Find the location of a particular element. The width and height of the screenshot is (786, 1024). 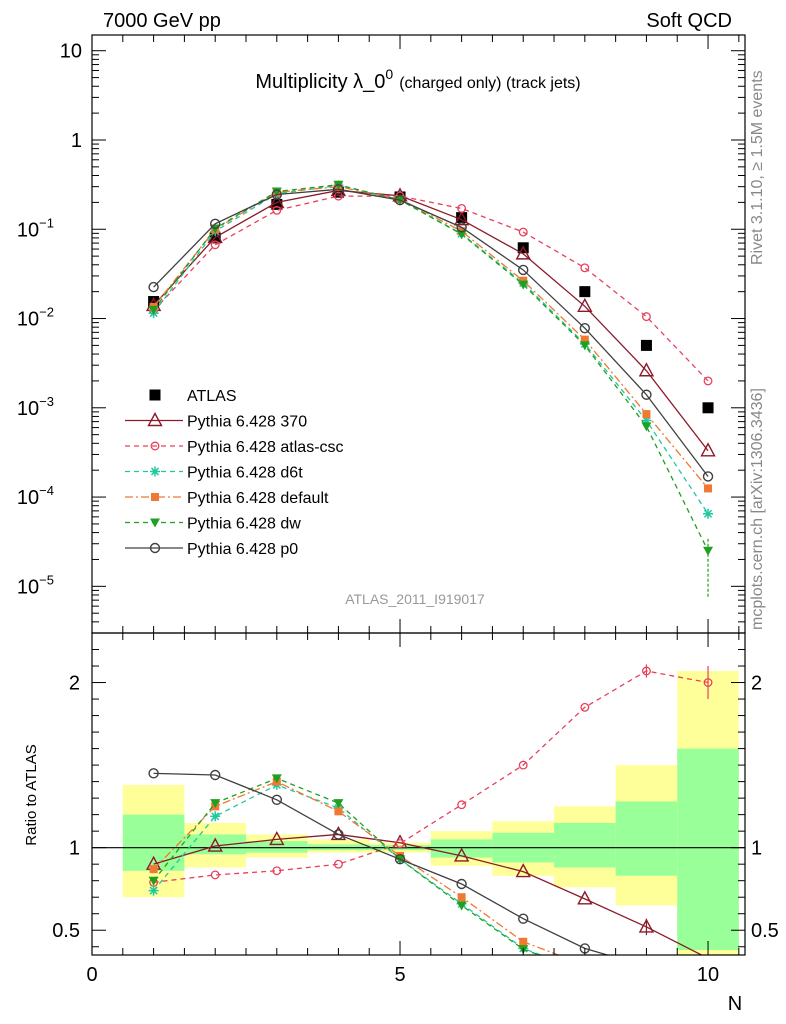

legend-label: Pythia 6.428 atlas-csc is located at coordinates (265, 447).